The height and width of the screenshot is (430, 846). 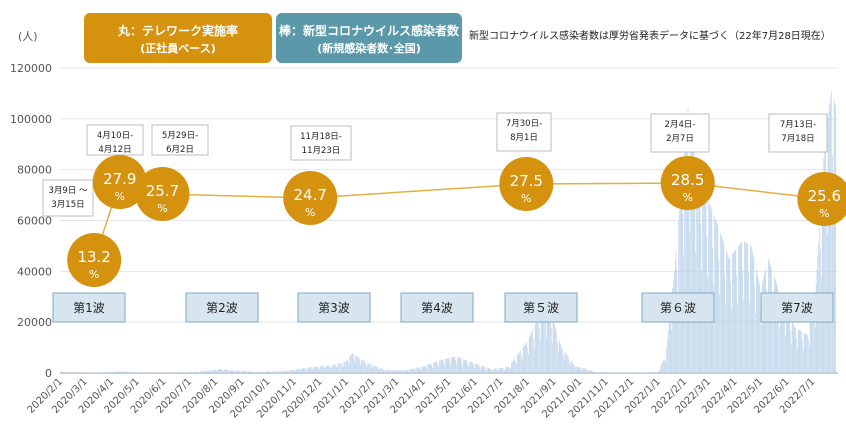 What do you see at coordinates (93, 257) in the screenshot?
I see `telework-value: 13.2` at bounding box center [93, 257].